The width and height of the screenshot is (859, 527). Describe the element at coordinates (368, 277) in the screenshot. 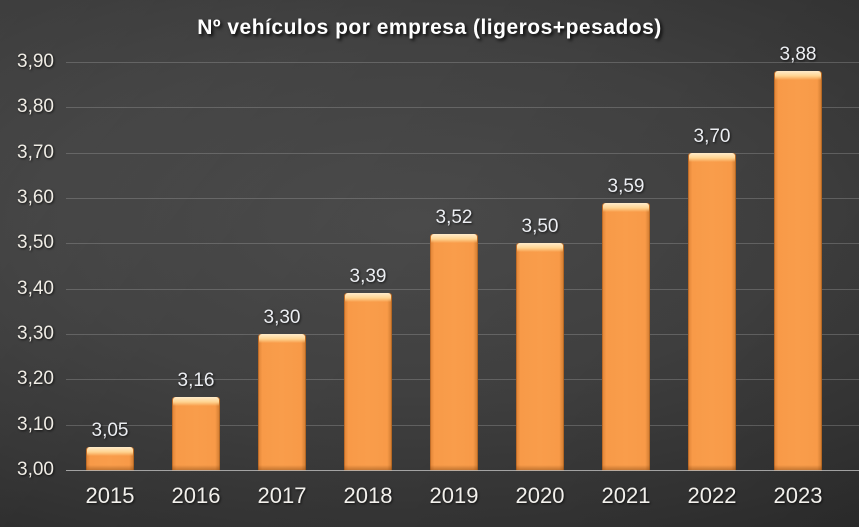

I see `bar-data-label: 3,39` at that location.